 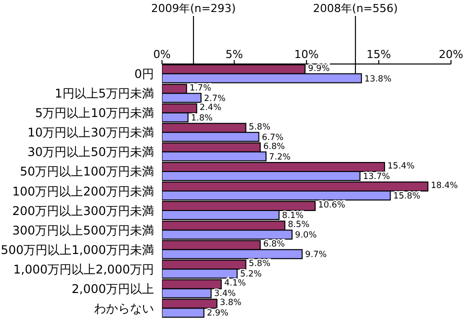 What do you see at coordinates (87, 171) in the screenshot?
I see `y-tick-label: 50万円以上100万円未満` at bounding box center [87, 171].